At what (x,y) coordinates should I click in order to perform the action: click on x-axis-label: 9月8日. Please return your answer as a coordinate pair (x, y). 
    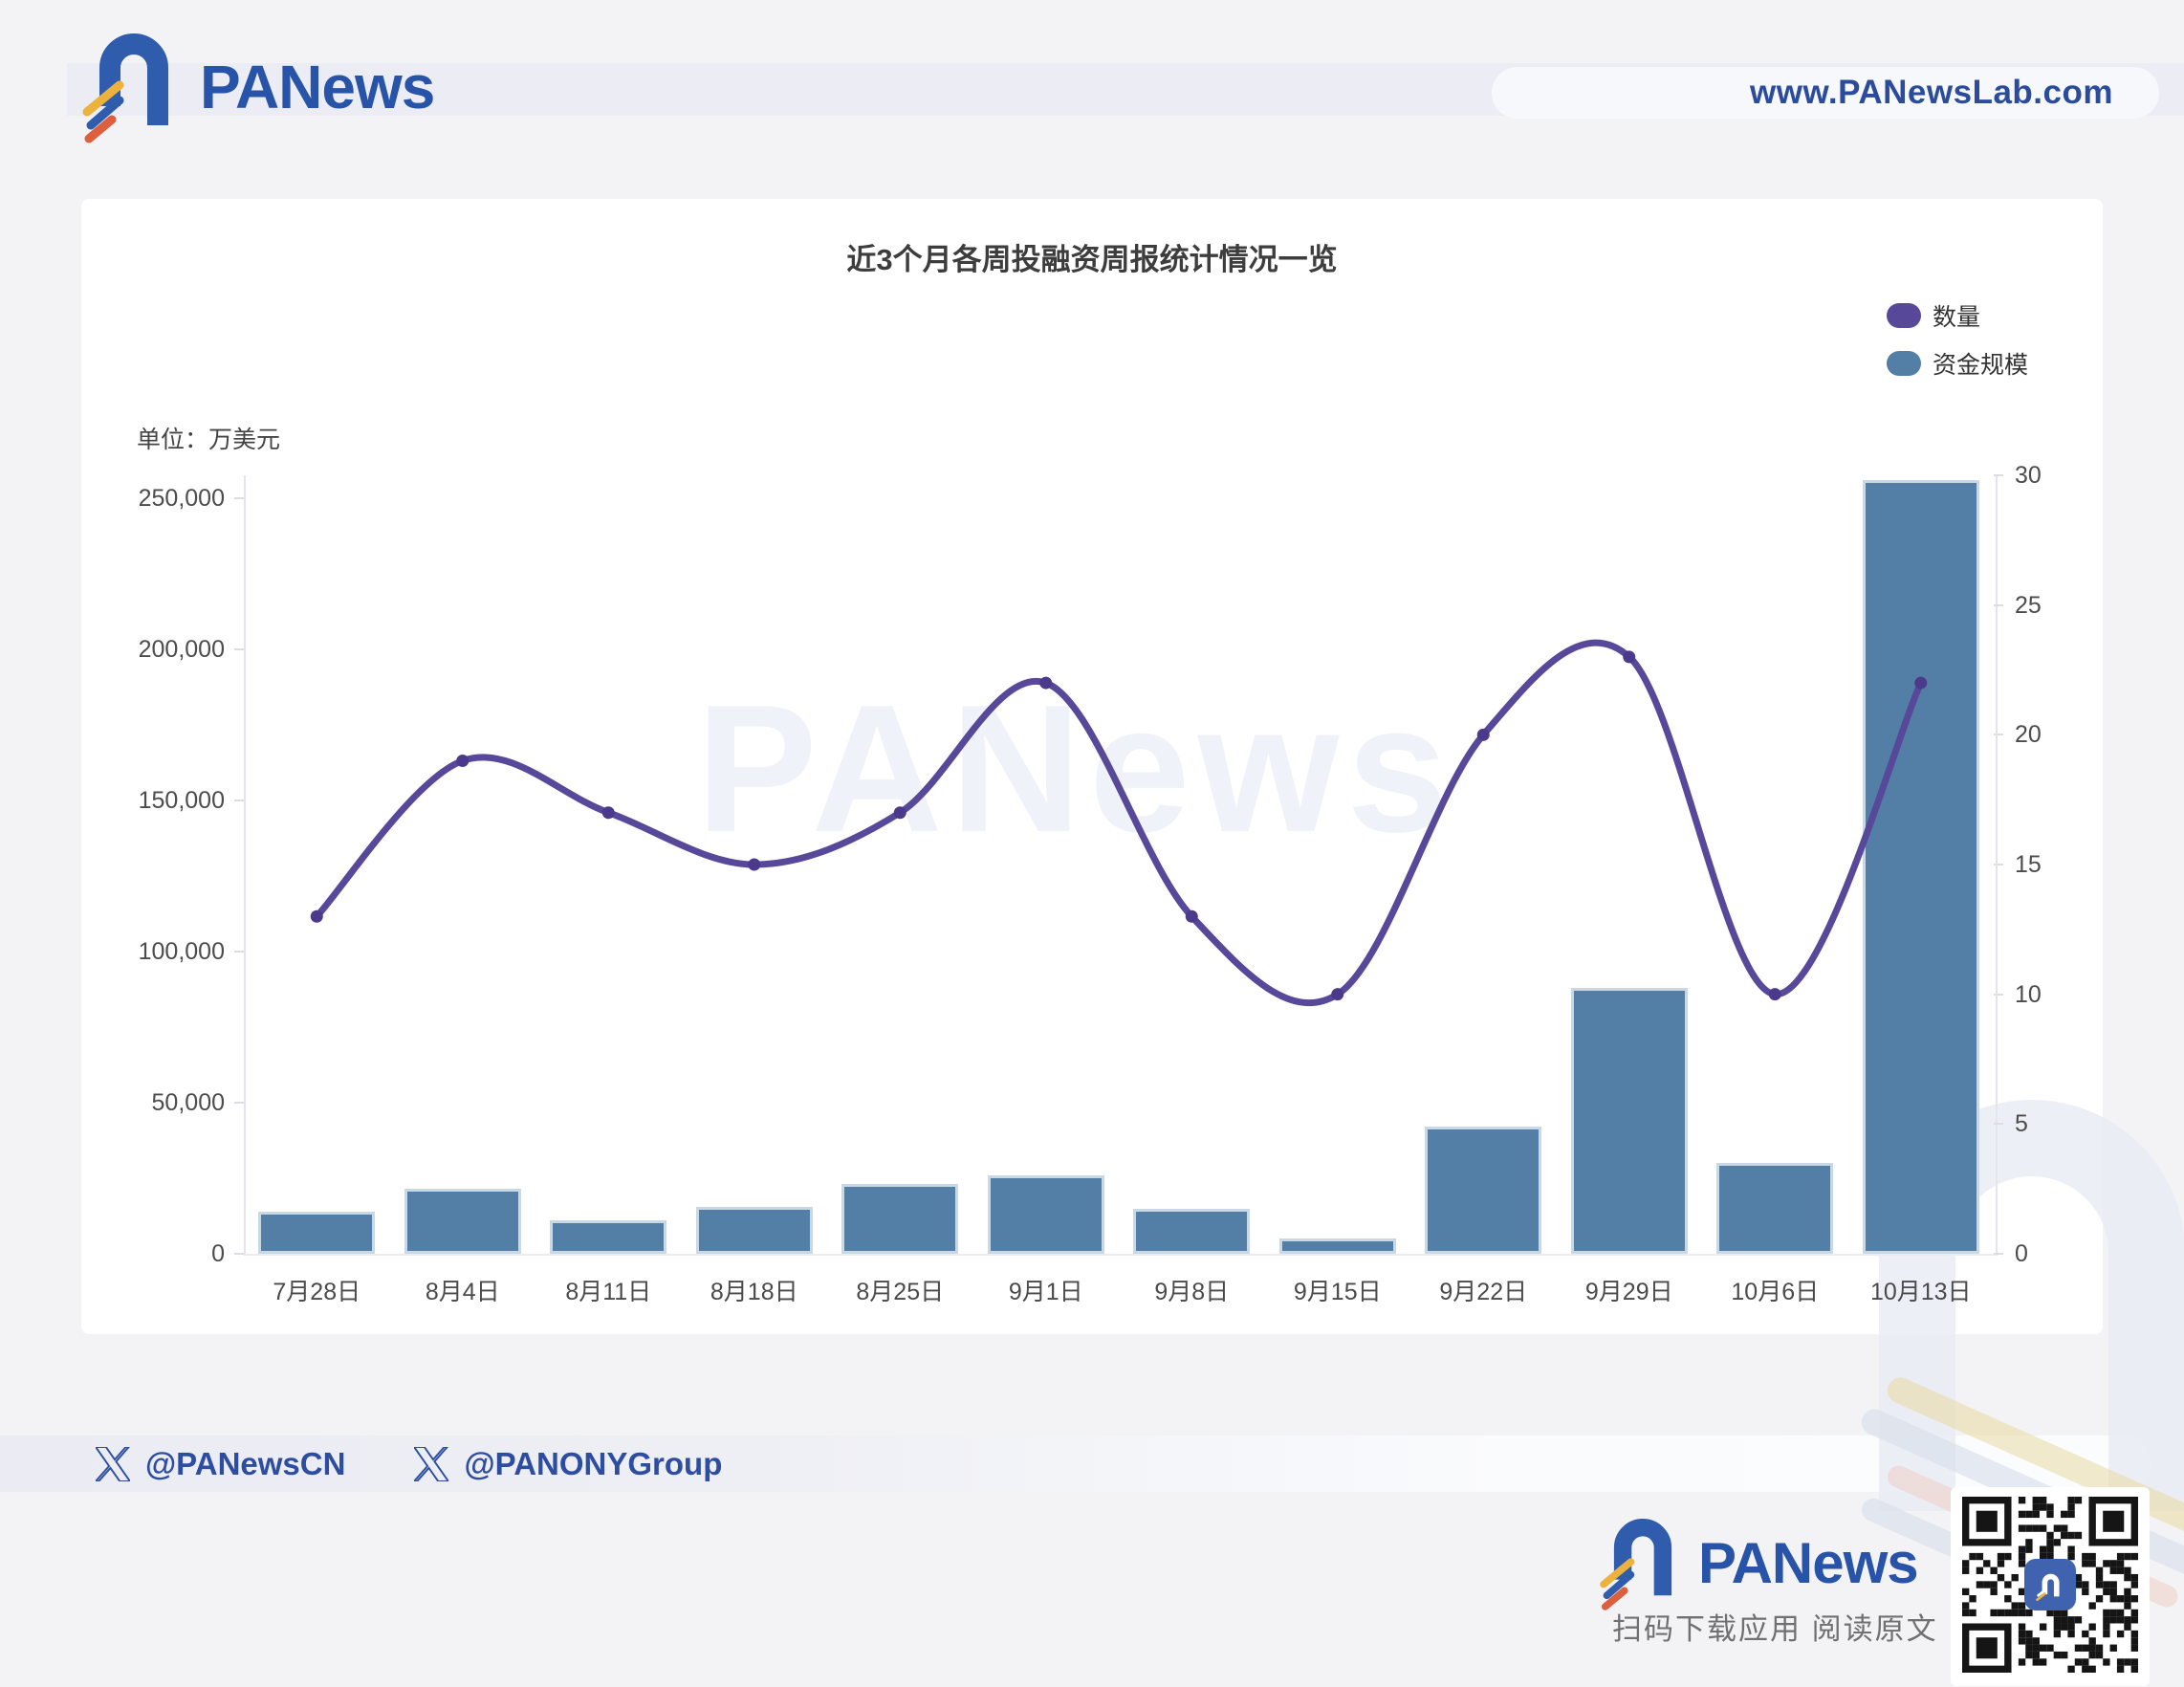
    Looking at the image, I should click on (1192, 1292).